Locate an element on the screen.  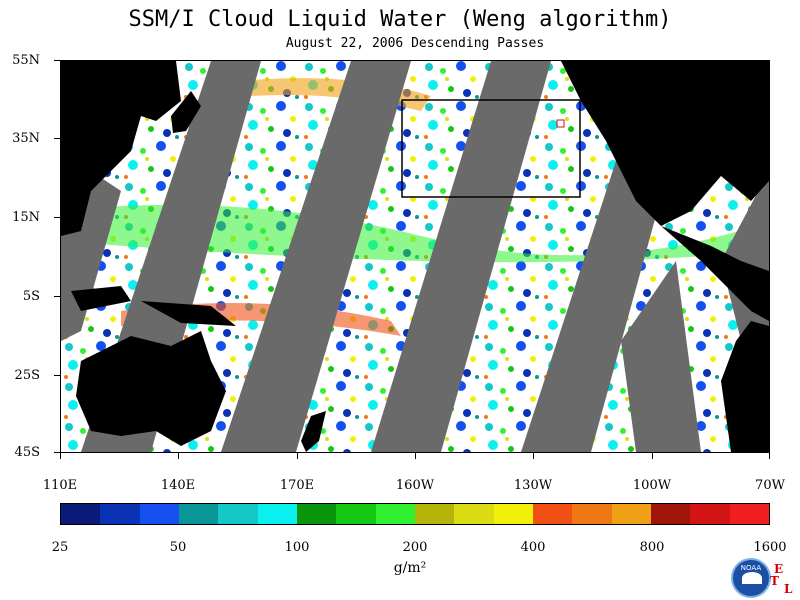
seagull-icon is located at coordinates (752, 578).